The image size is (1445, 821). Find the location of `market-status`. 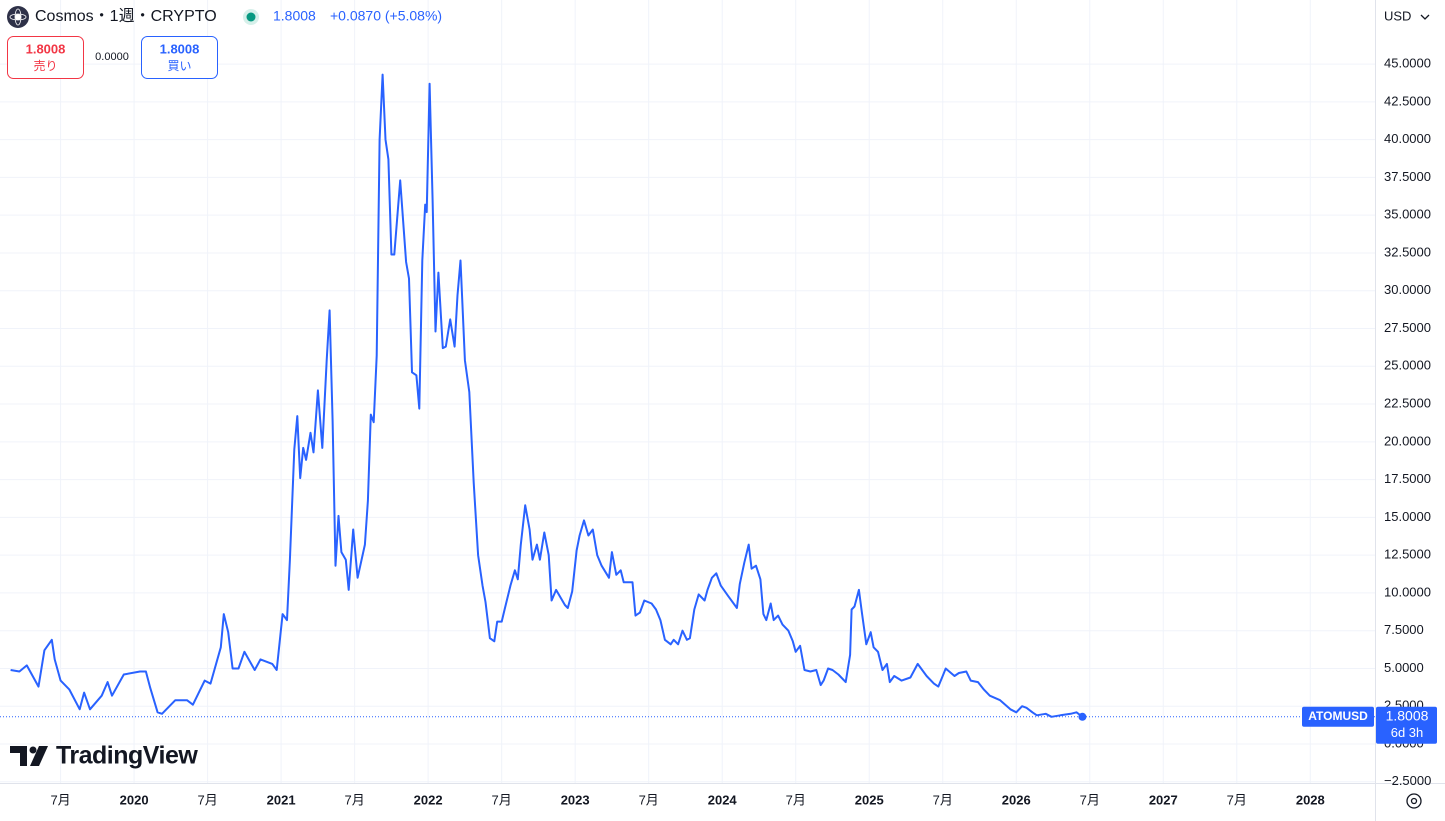

market-status is located at coordinates (251, 17).